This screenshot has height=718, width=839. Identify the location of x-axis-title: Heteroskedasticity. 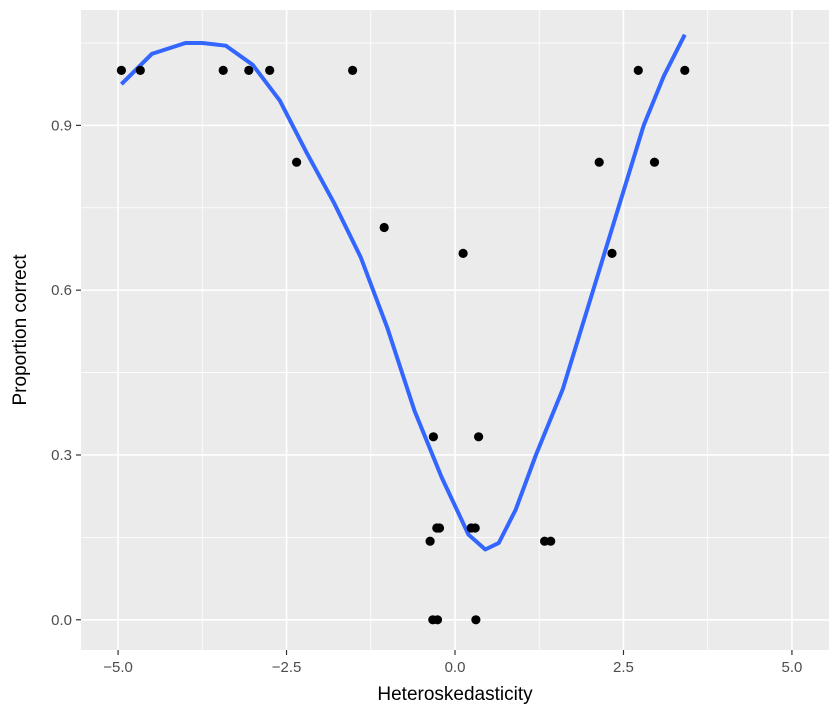
(455, 694).